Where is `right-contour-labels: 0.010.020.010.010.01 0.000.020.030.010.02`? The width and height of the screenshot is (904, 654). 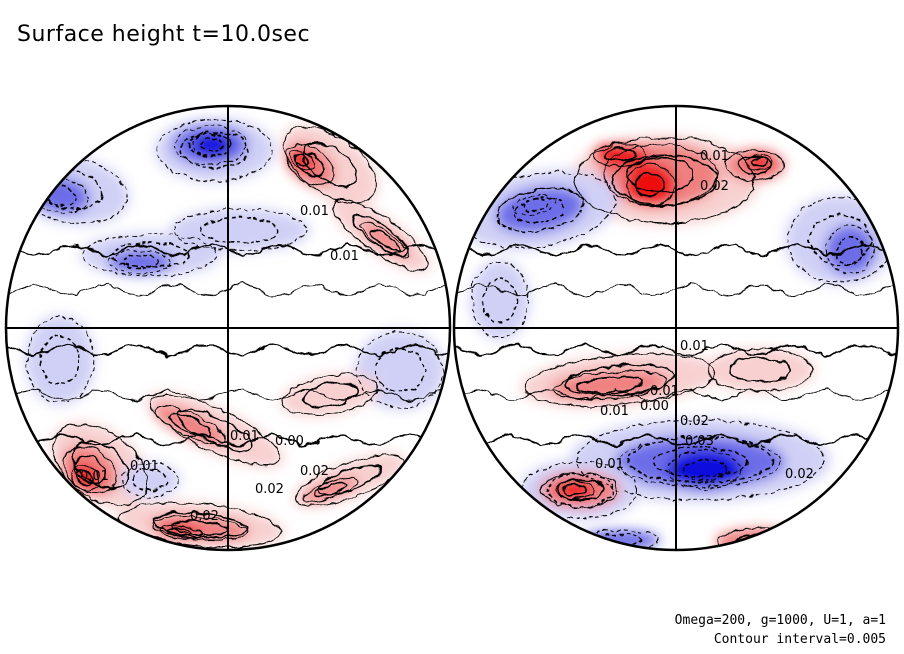
right-contour-labels: 0.010.020.010.010.01 0.000.020.030.010.02 is located at coordinates (704, 315).